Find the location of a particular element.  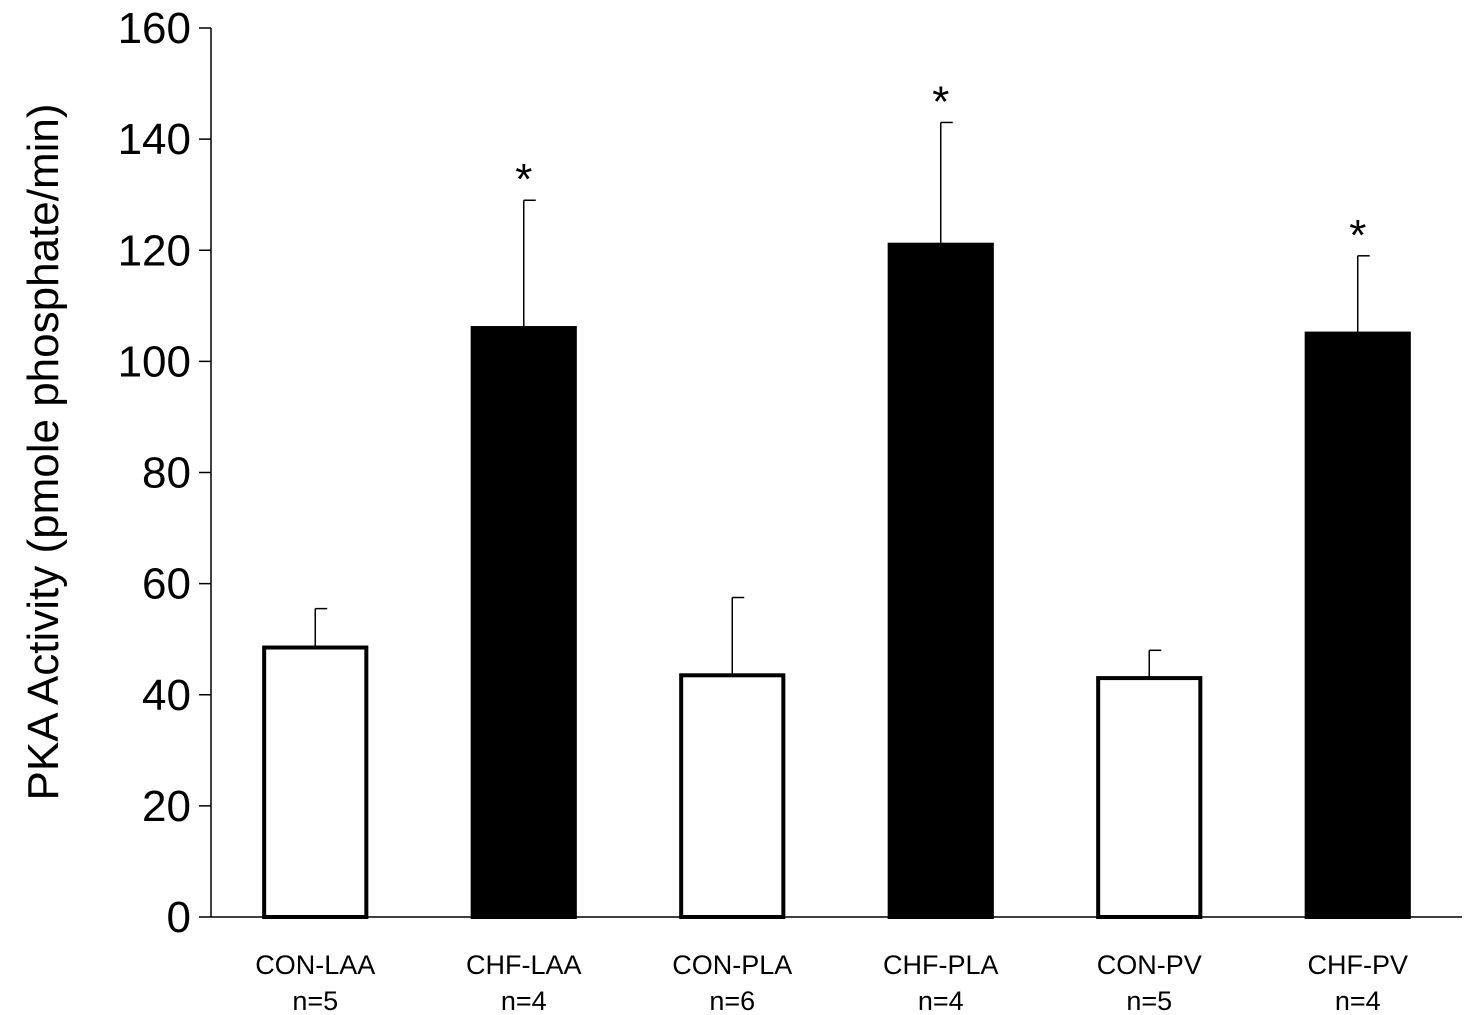

y-tick-label: 60 is located at coordinates (166, 584).